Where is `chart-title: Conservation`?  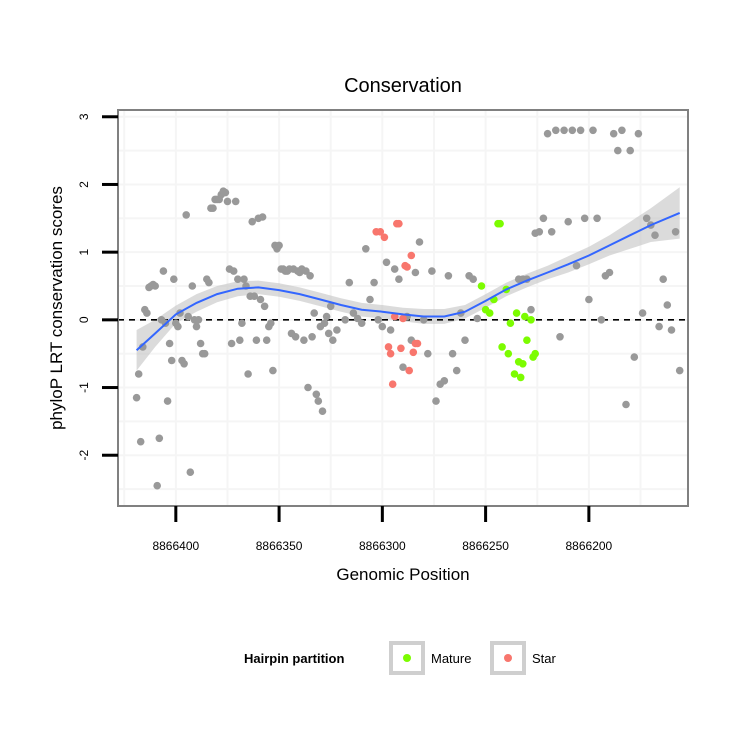 chart-title: Conservation is located at coordinates (403, 86).